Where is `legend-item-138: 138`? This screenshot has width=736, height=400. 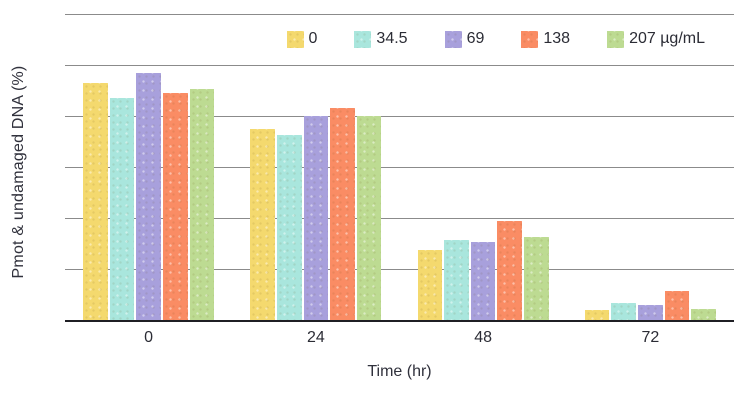
legend-item-138: 138 is located at coordinates (545, 39).